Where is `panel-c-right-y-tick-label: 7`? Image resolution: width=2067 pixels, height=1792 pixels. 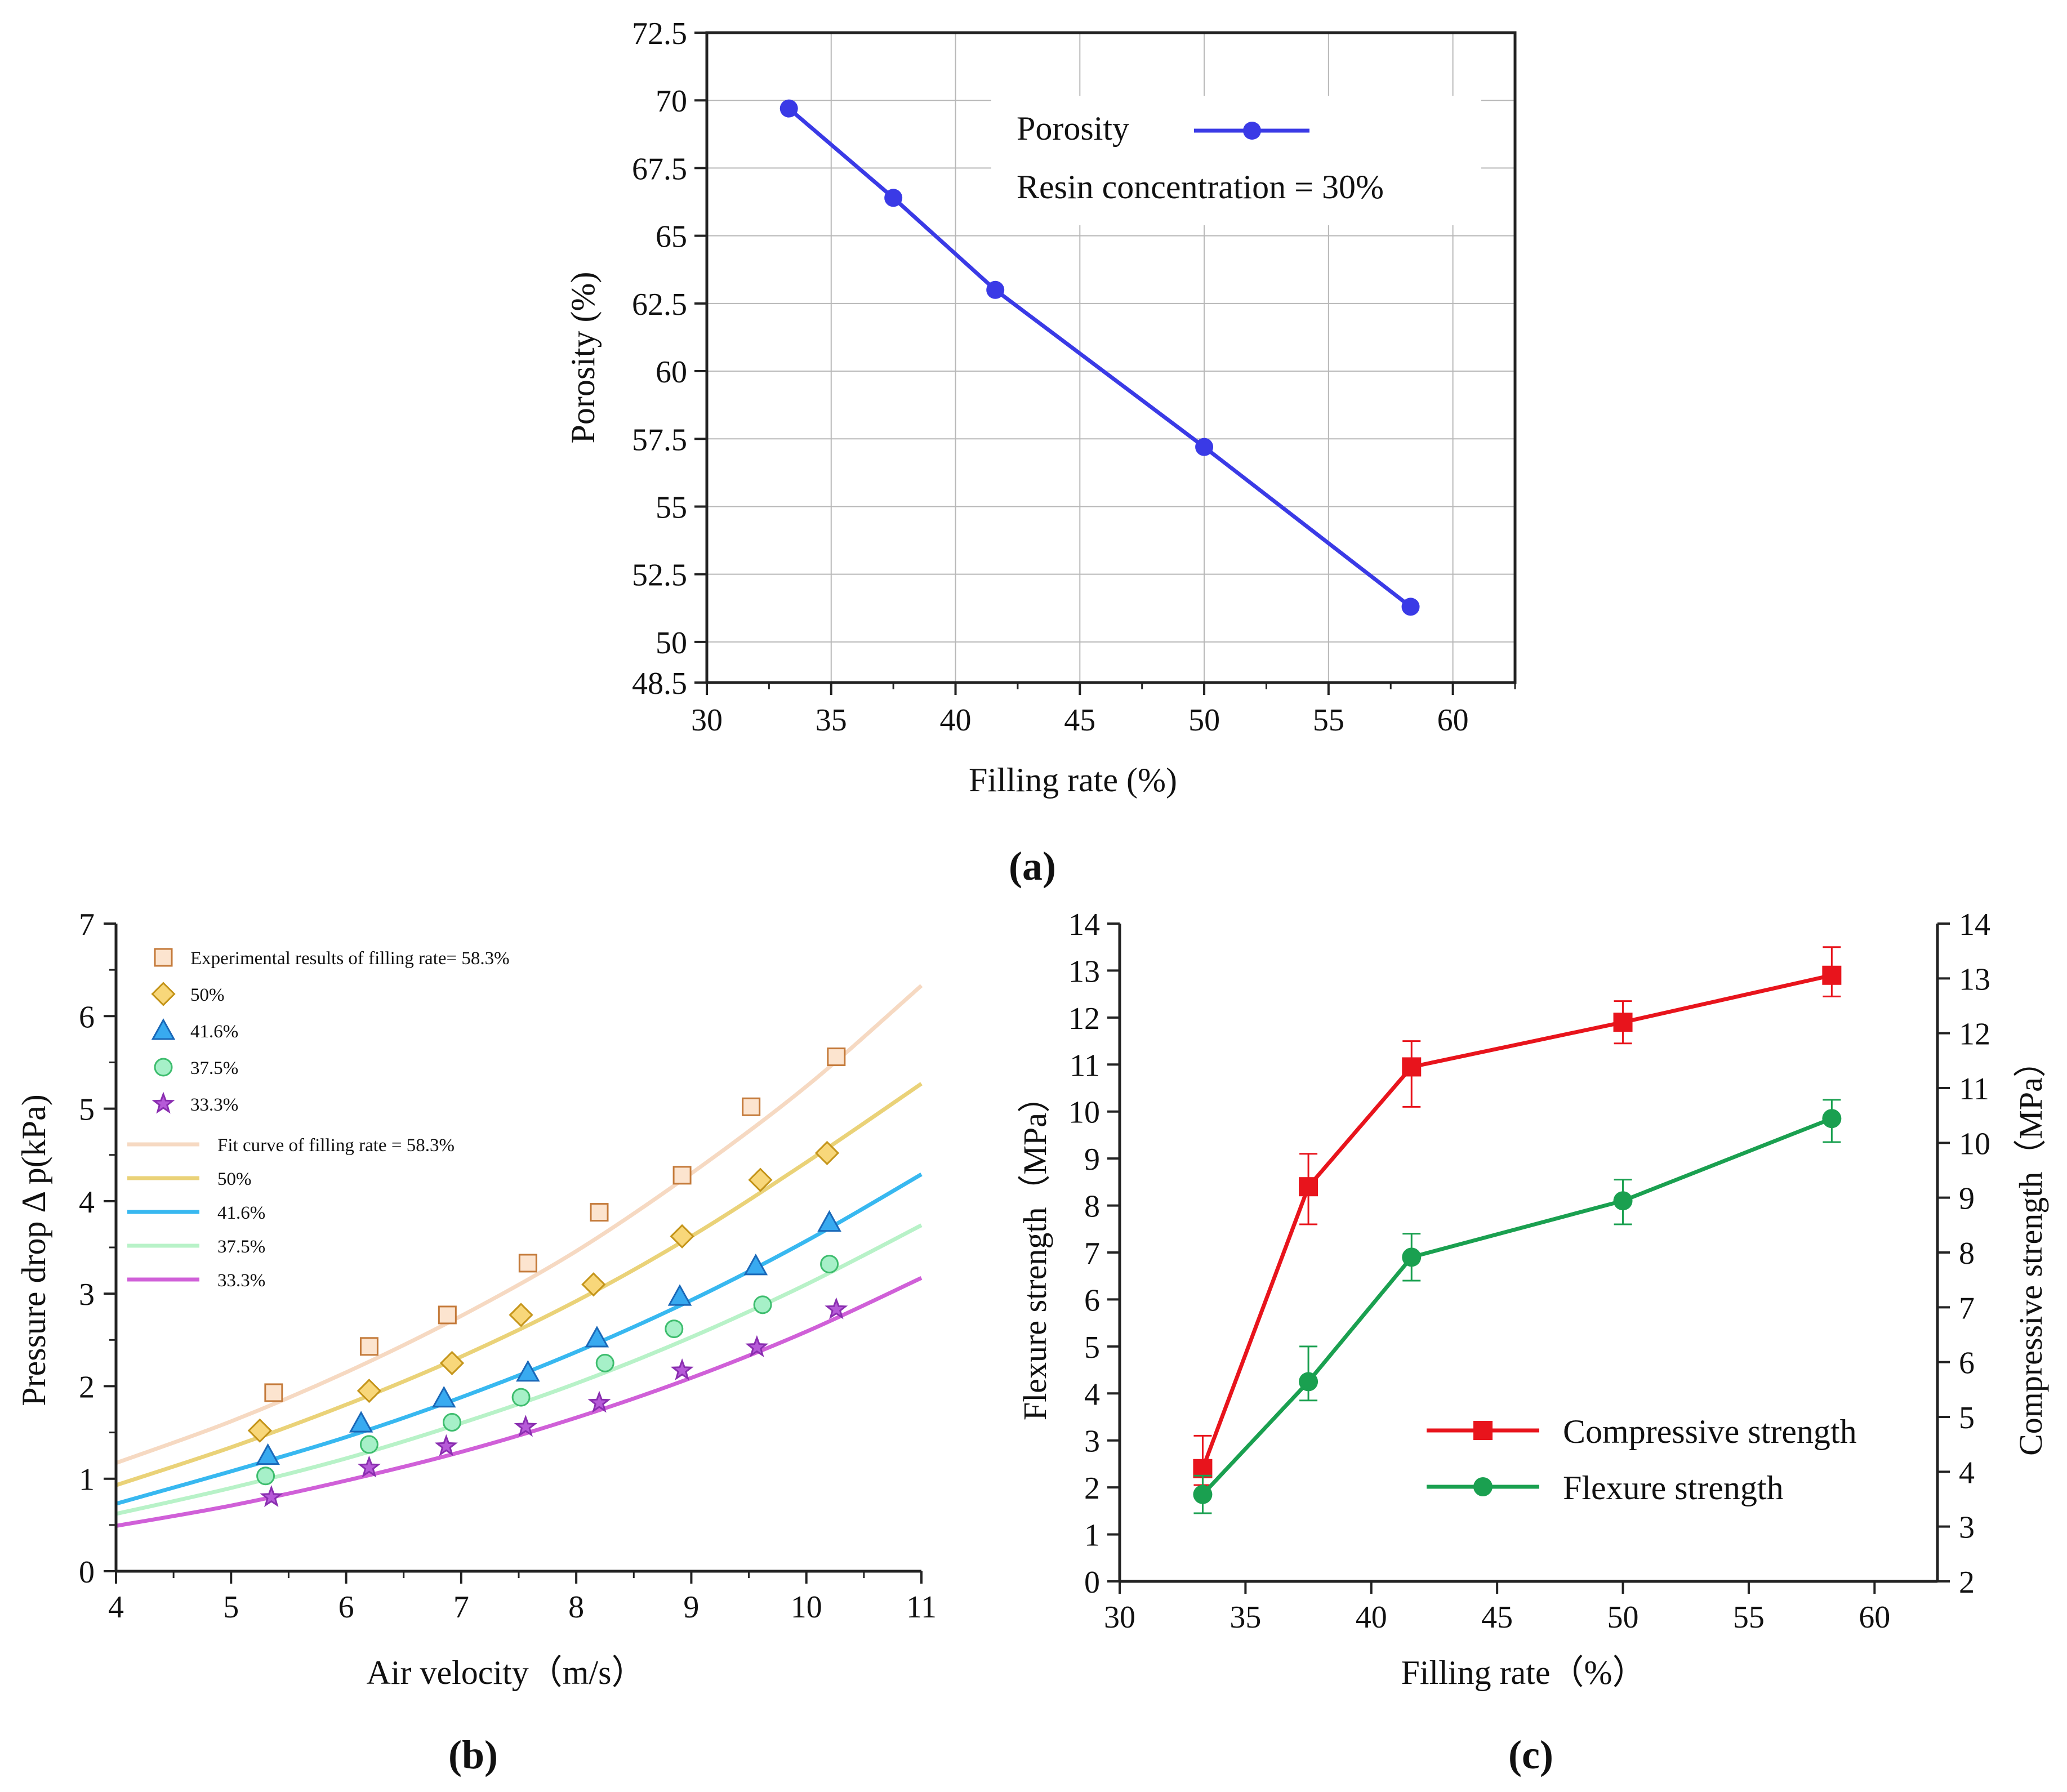 panel-c-right-y-tick-label: 7 is located at coordinates (1967, 1308).